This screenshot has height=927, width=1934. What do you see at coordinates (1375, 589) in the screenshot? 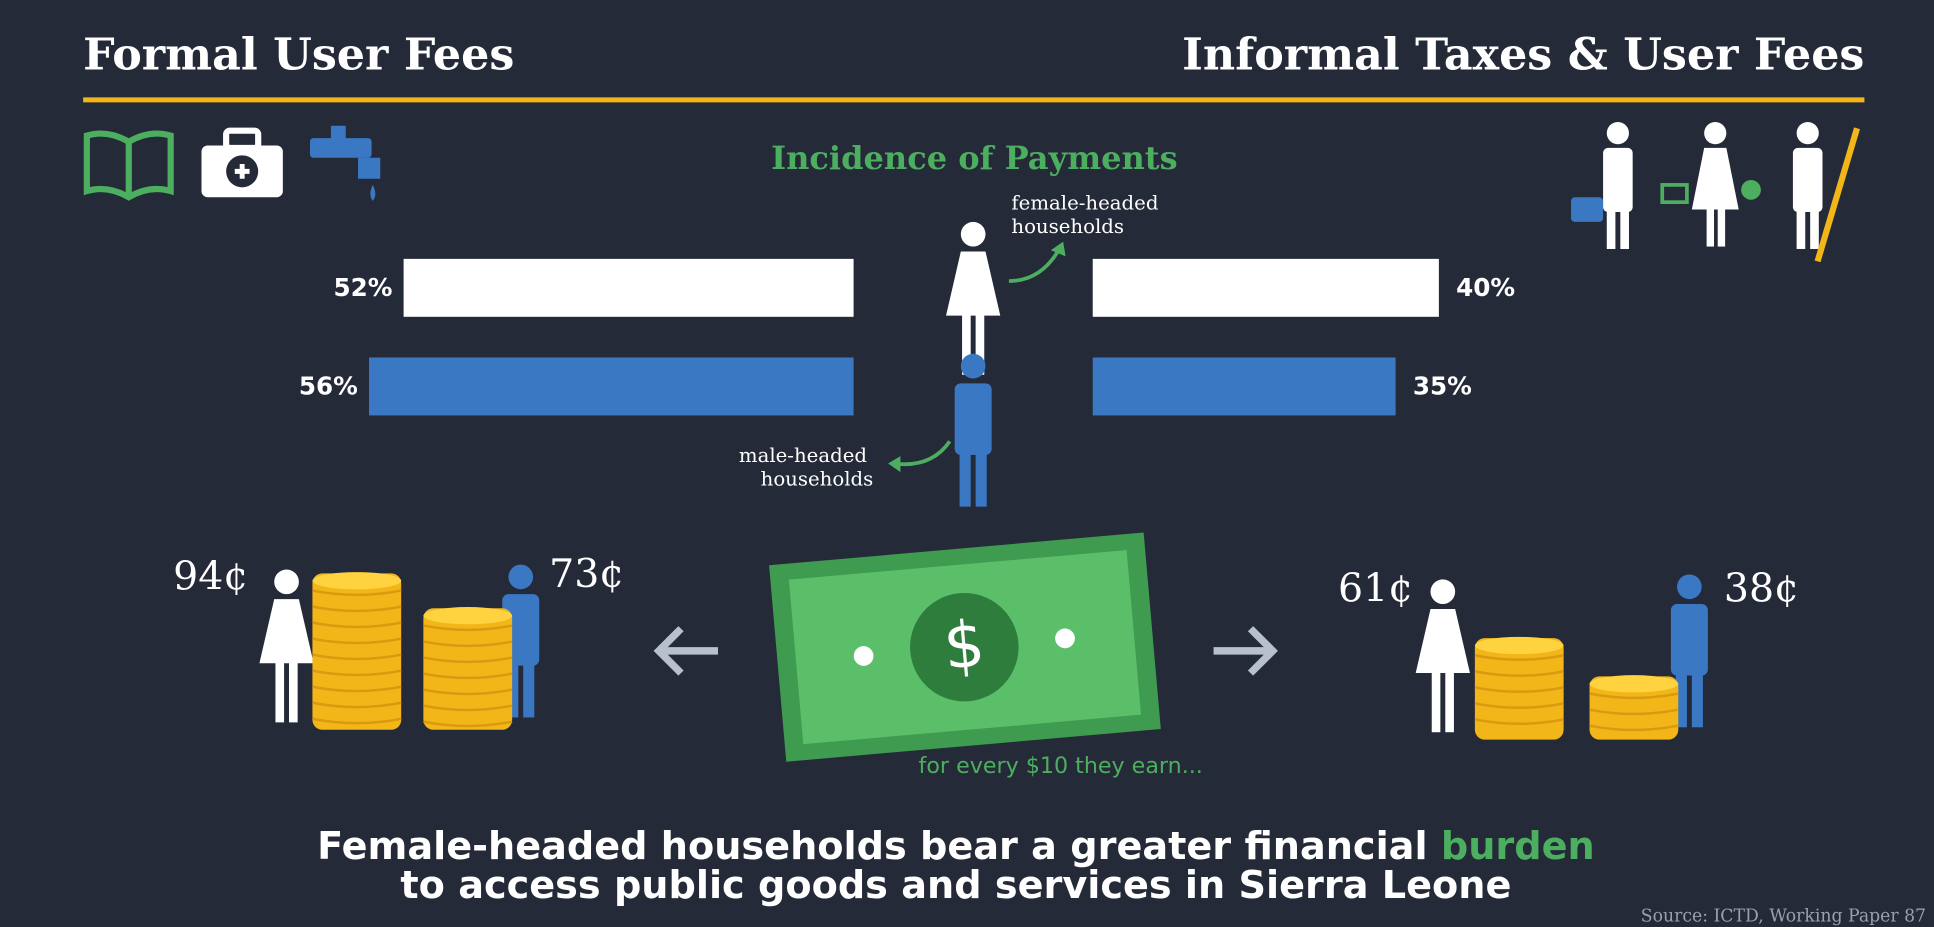
I see `payment-label: 61¢` at bounding box center [1375, 589].